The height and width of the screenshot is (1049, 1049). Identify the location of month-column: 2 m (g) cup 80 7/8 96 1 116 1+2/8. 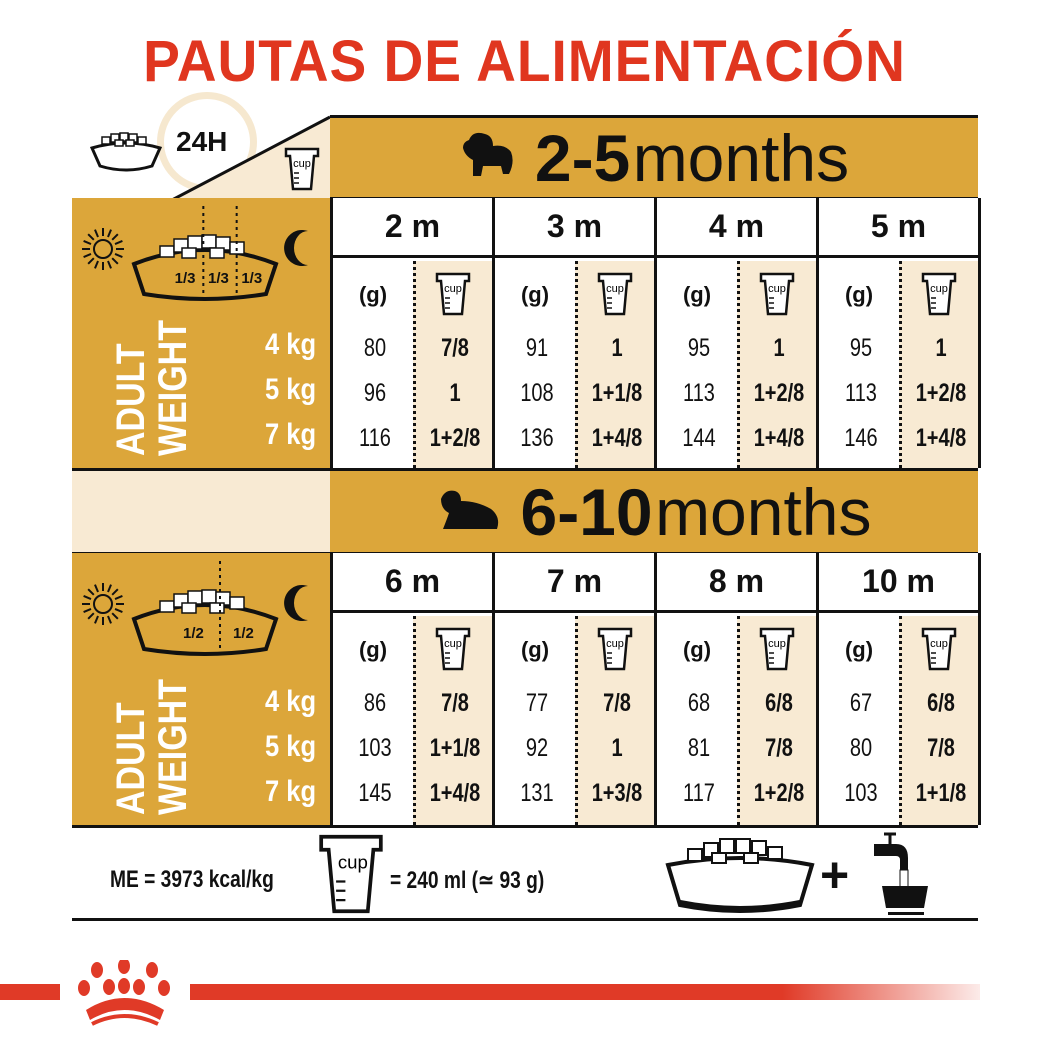
(411, 333).